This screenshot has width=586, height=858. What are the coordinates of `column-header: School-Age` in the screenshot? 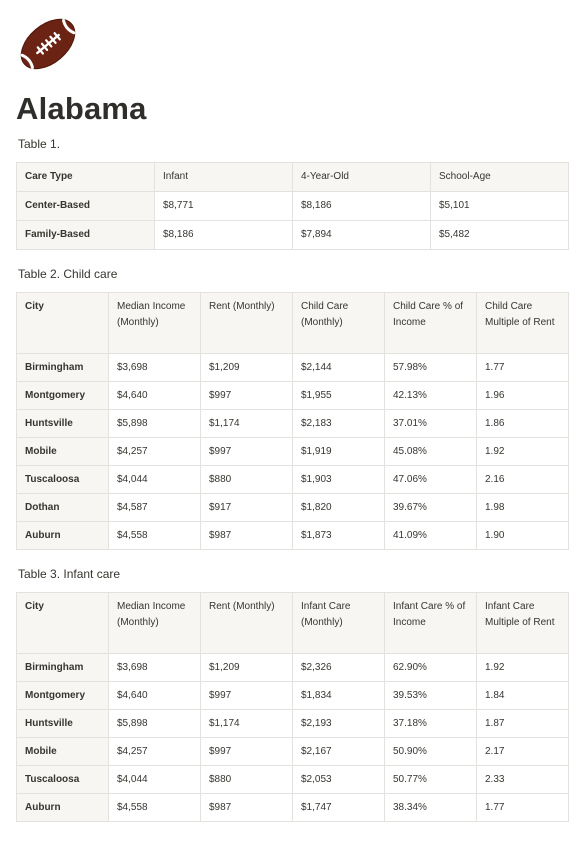 It's located at (499, 177).